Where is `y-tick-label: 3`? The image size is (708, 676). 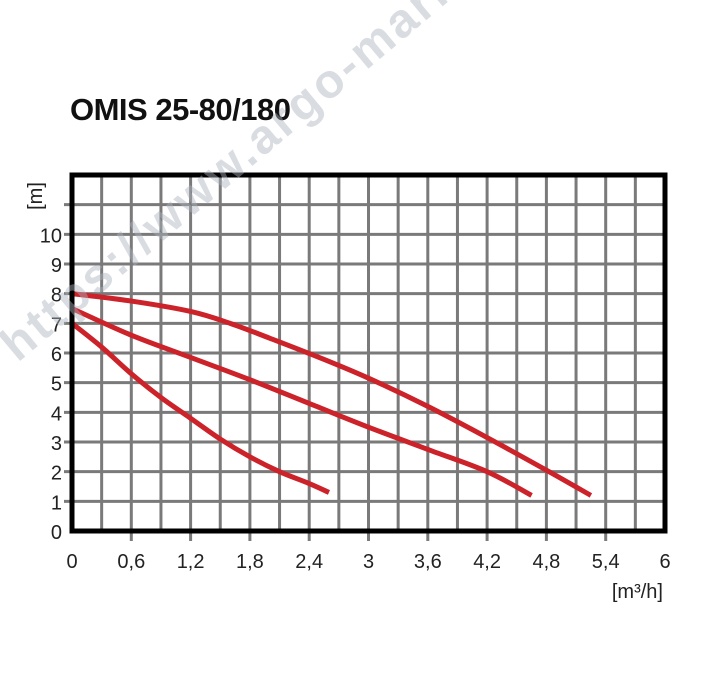 y-tick-label: 3 is located at coordinates (56, 444).